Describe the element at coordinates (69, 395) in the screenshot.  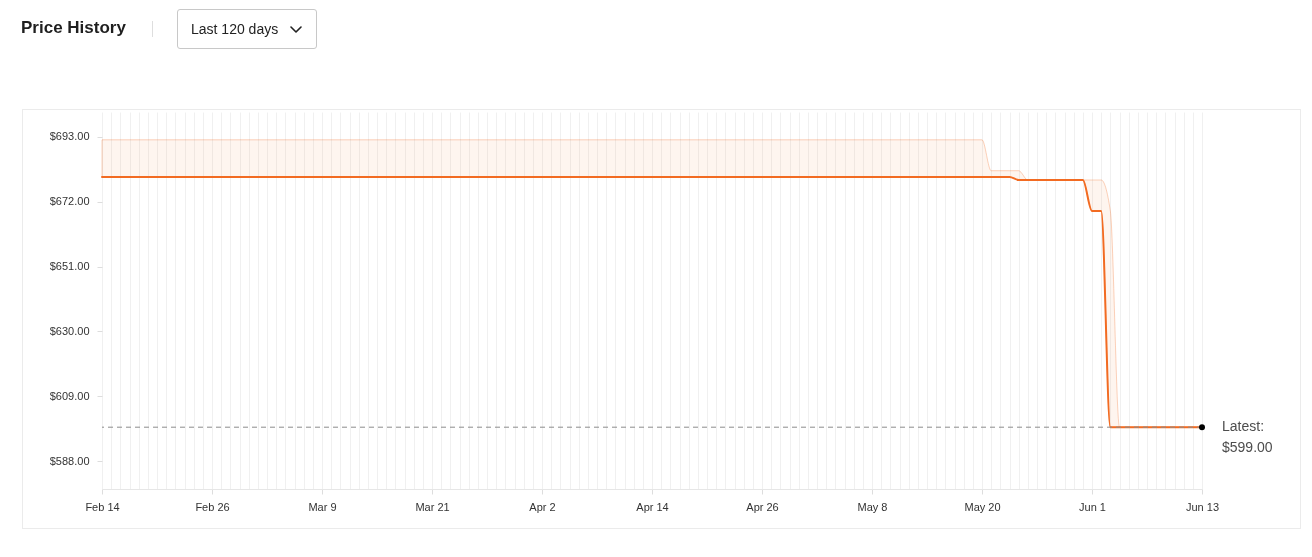
I see `y-tick-label: $609.00` at that location.